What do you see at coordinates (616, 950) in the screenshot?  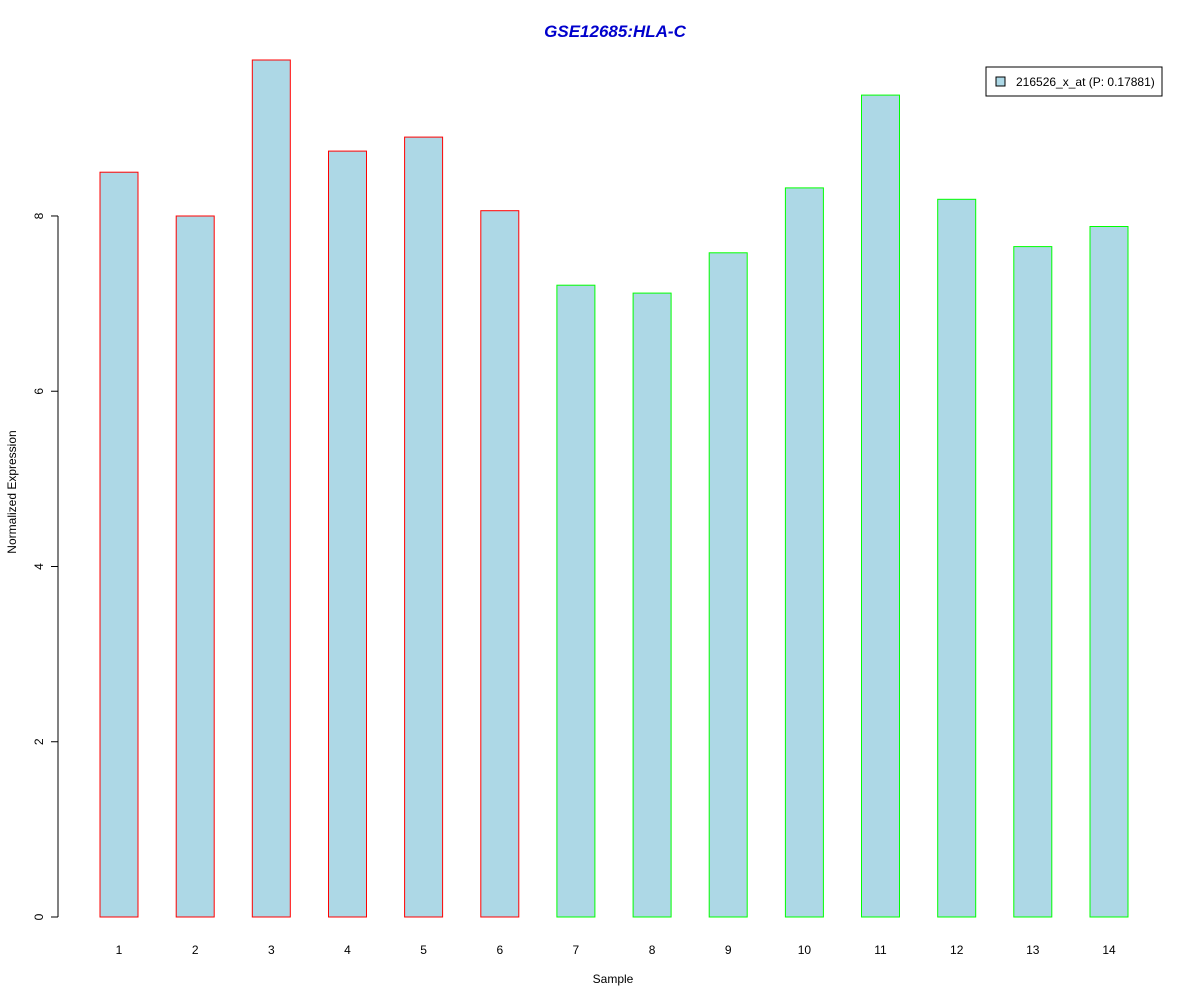 I see `x-tick-labels: 1 2 3 4 5 6 7 8 9 10 11 12 13 14` at bounding box center [616, 950].